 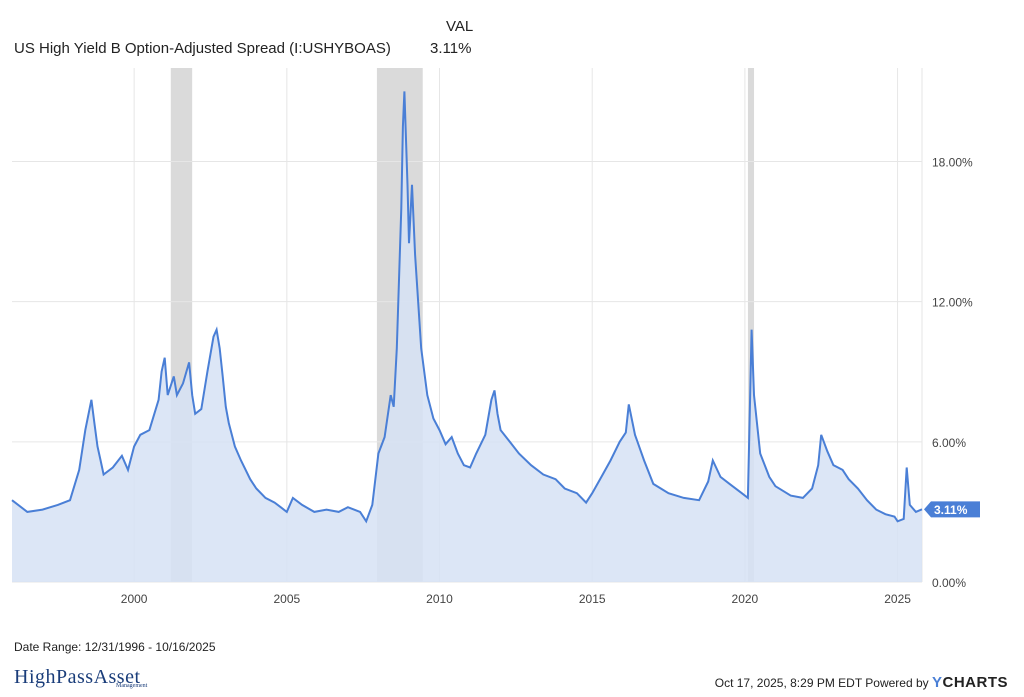 What do you see at coordinates (975, 682) in the screenshot?
I see `ycharts-logo-rest: CHARTS` at bounding box center [975, 682].